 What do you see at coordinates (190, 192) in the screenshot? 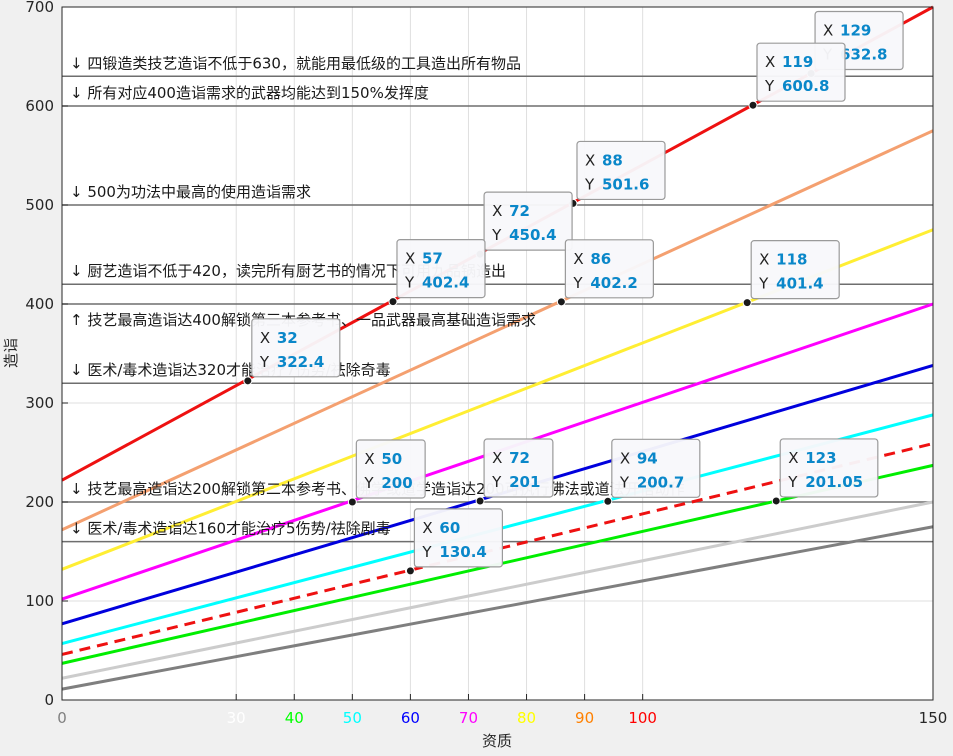
I see `threshold-label: ↓ 500为功法中最高的使用造诣需求` at bounding box center [190, 192].